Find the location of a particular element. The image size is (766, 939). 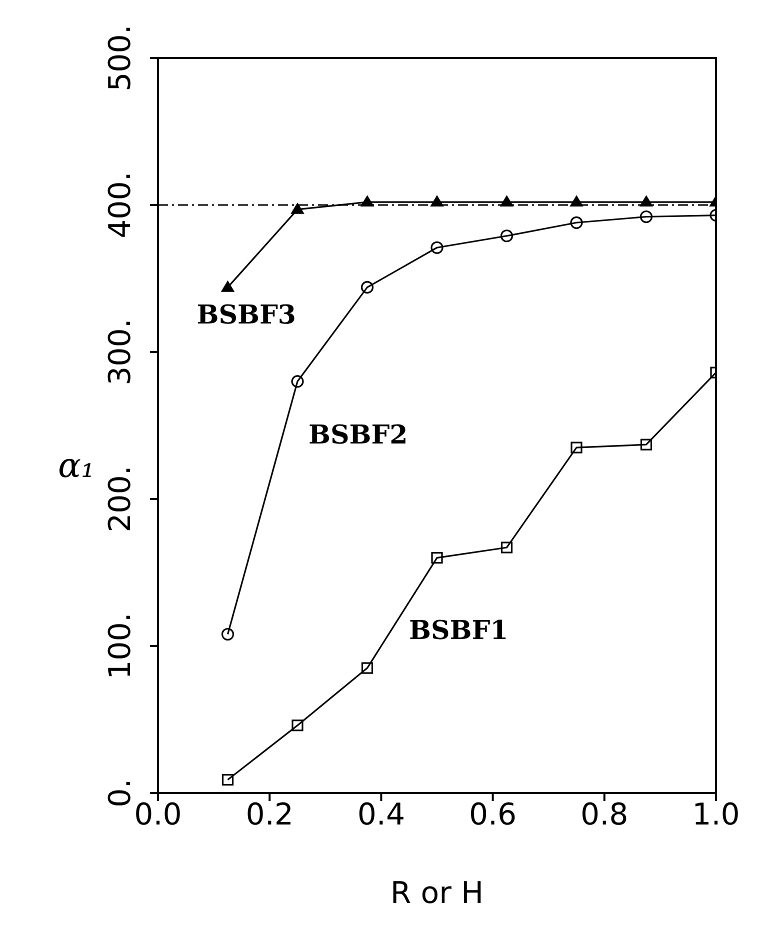

y-tick-label: 100. is located at coordinates (120, 646).